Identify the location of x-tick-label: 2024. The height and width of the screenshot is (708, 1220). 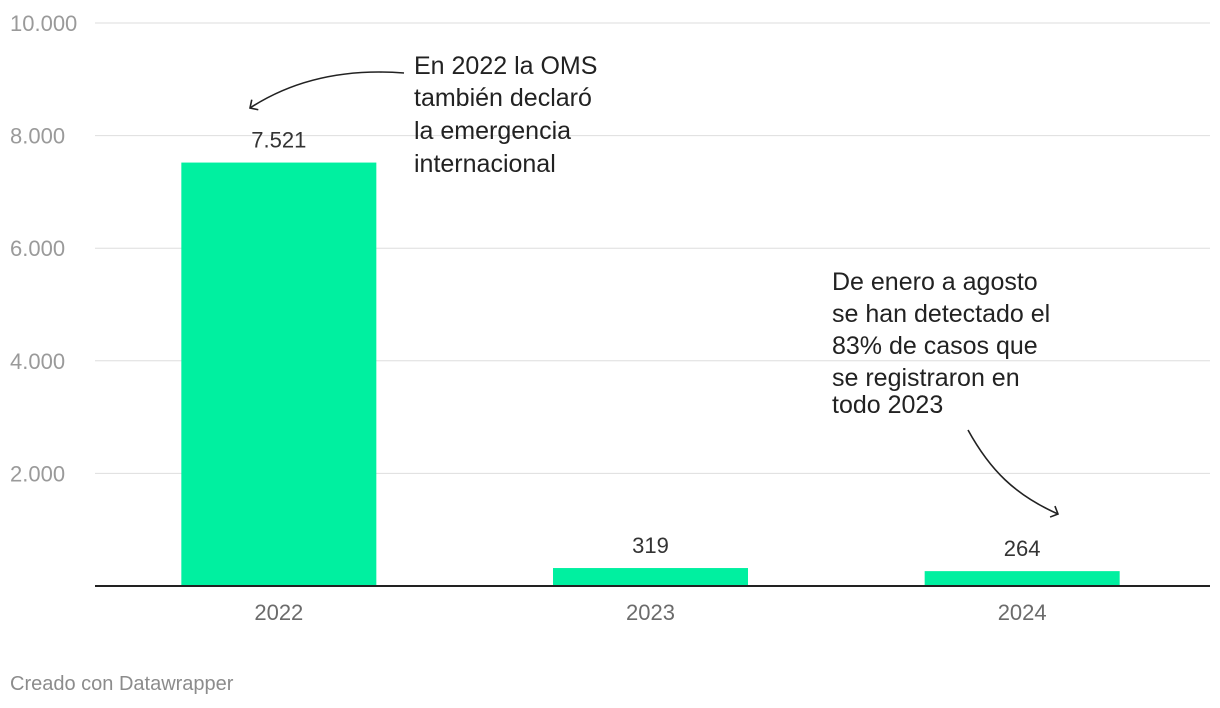
(1022, 612).